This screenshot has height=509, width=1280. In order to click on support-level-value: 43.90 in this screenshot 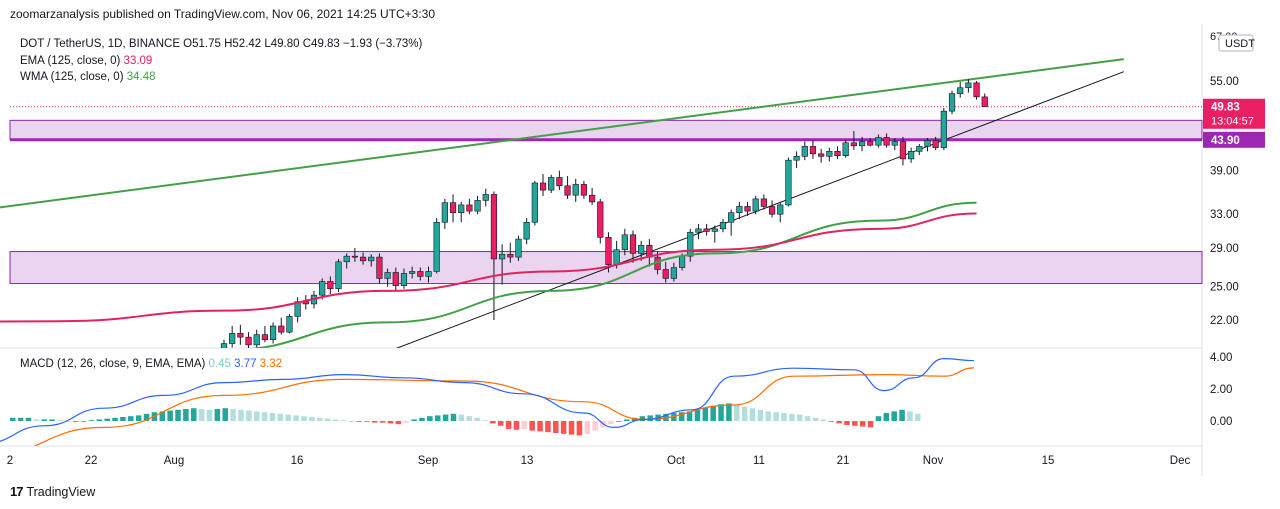, I will do `click(1225, 141)`.